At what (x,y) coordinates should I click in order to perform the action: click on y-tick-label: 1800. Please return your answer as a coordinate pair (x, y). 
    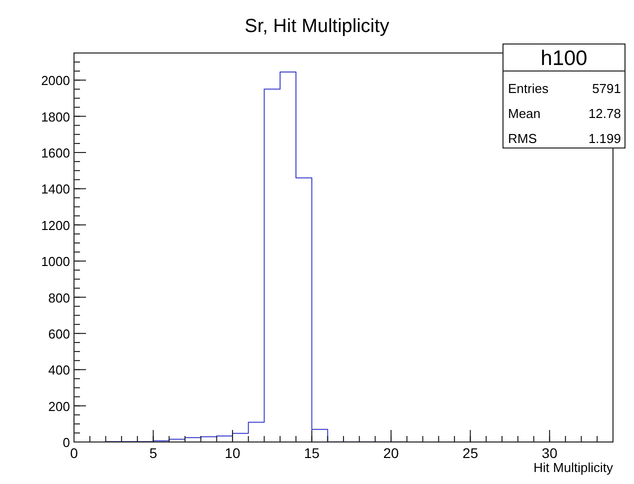
    Looking at the image, I should click on (55, 116).